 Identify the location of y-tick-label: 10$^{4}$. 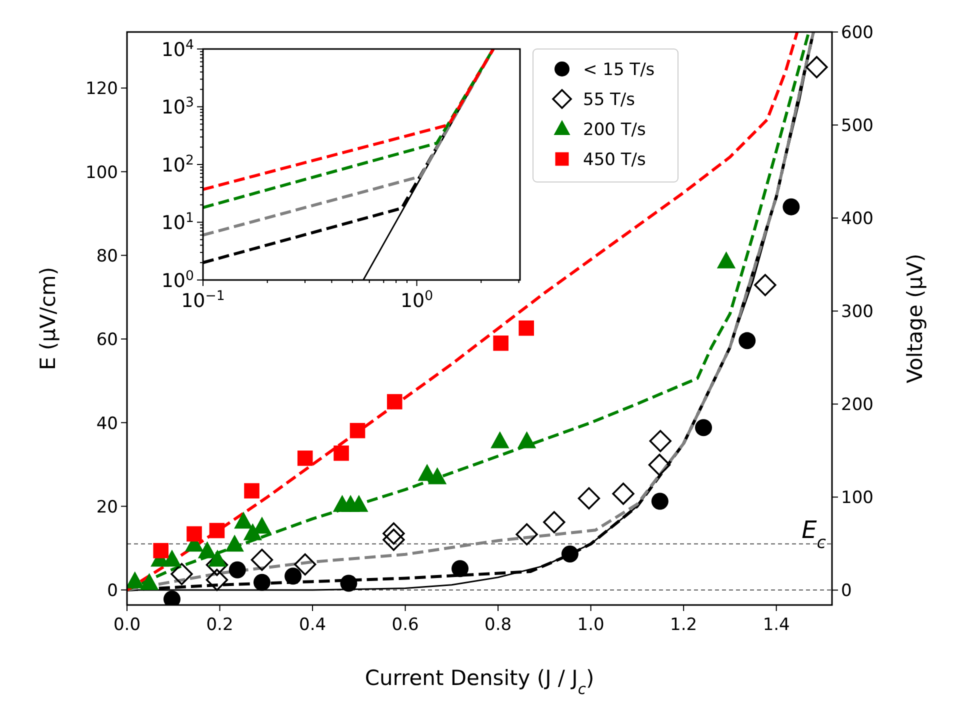
(177, 49).